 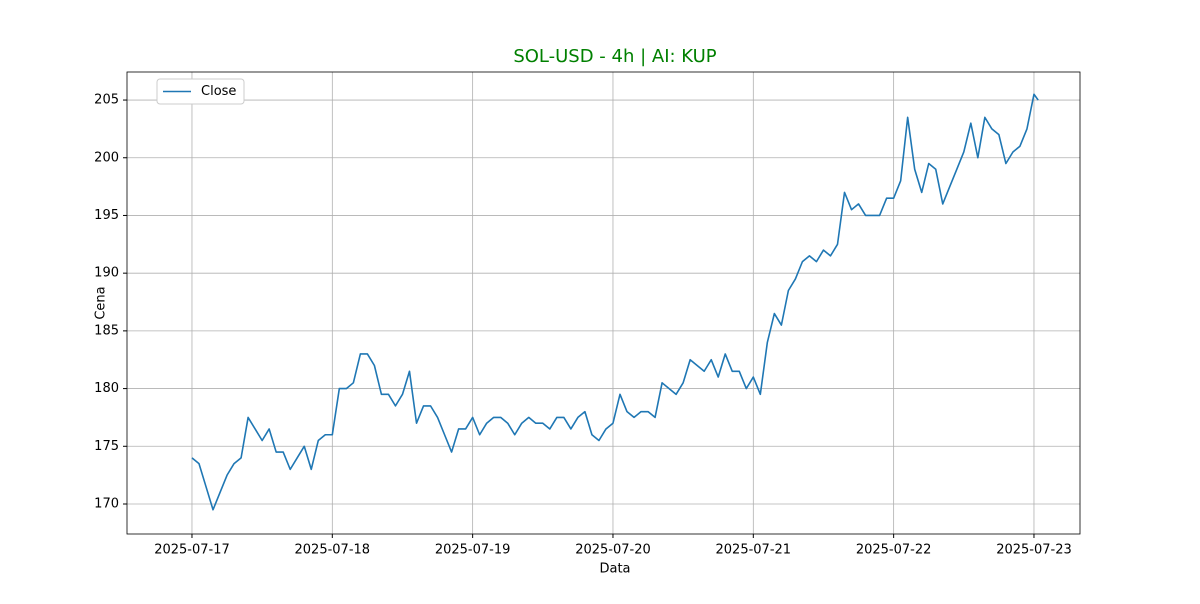 I want to click on y-tick-label: 180, so click(x=106, y=388).